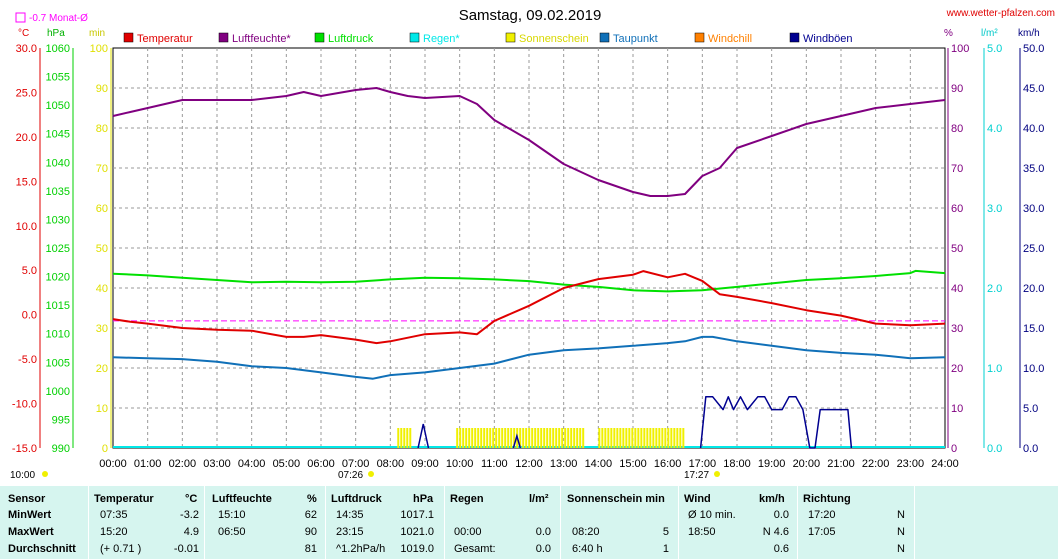 This screenshot has width=1058, height=559. What do you see at coordinates (350, 515) in the screenshot?
I see `stat-cell-p_time: 14:35` at bounding box center [350, 515].